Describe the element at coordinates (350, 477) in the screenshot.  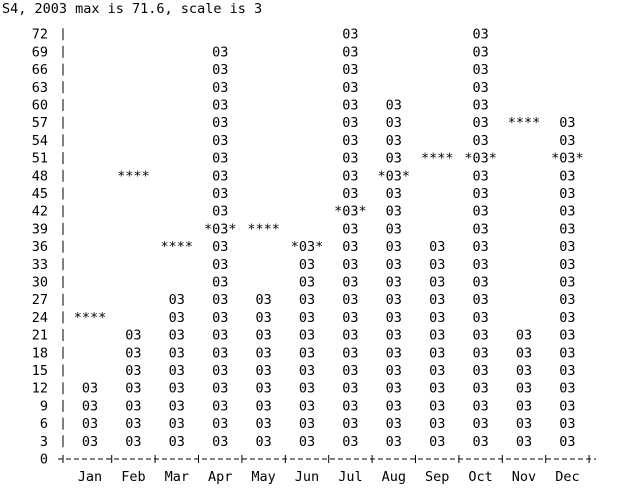
I see `x-tick-label: Jul` at that location.